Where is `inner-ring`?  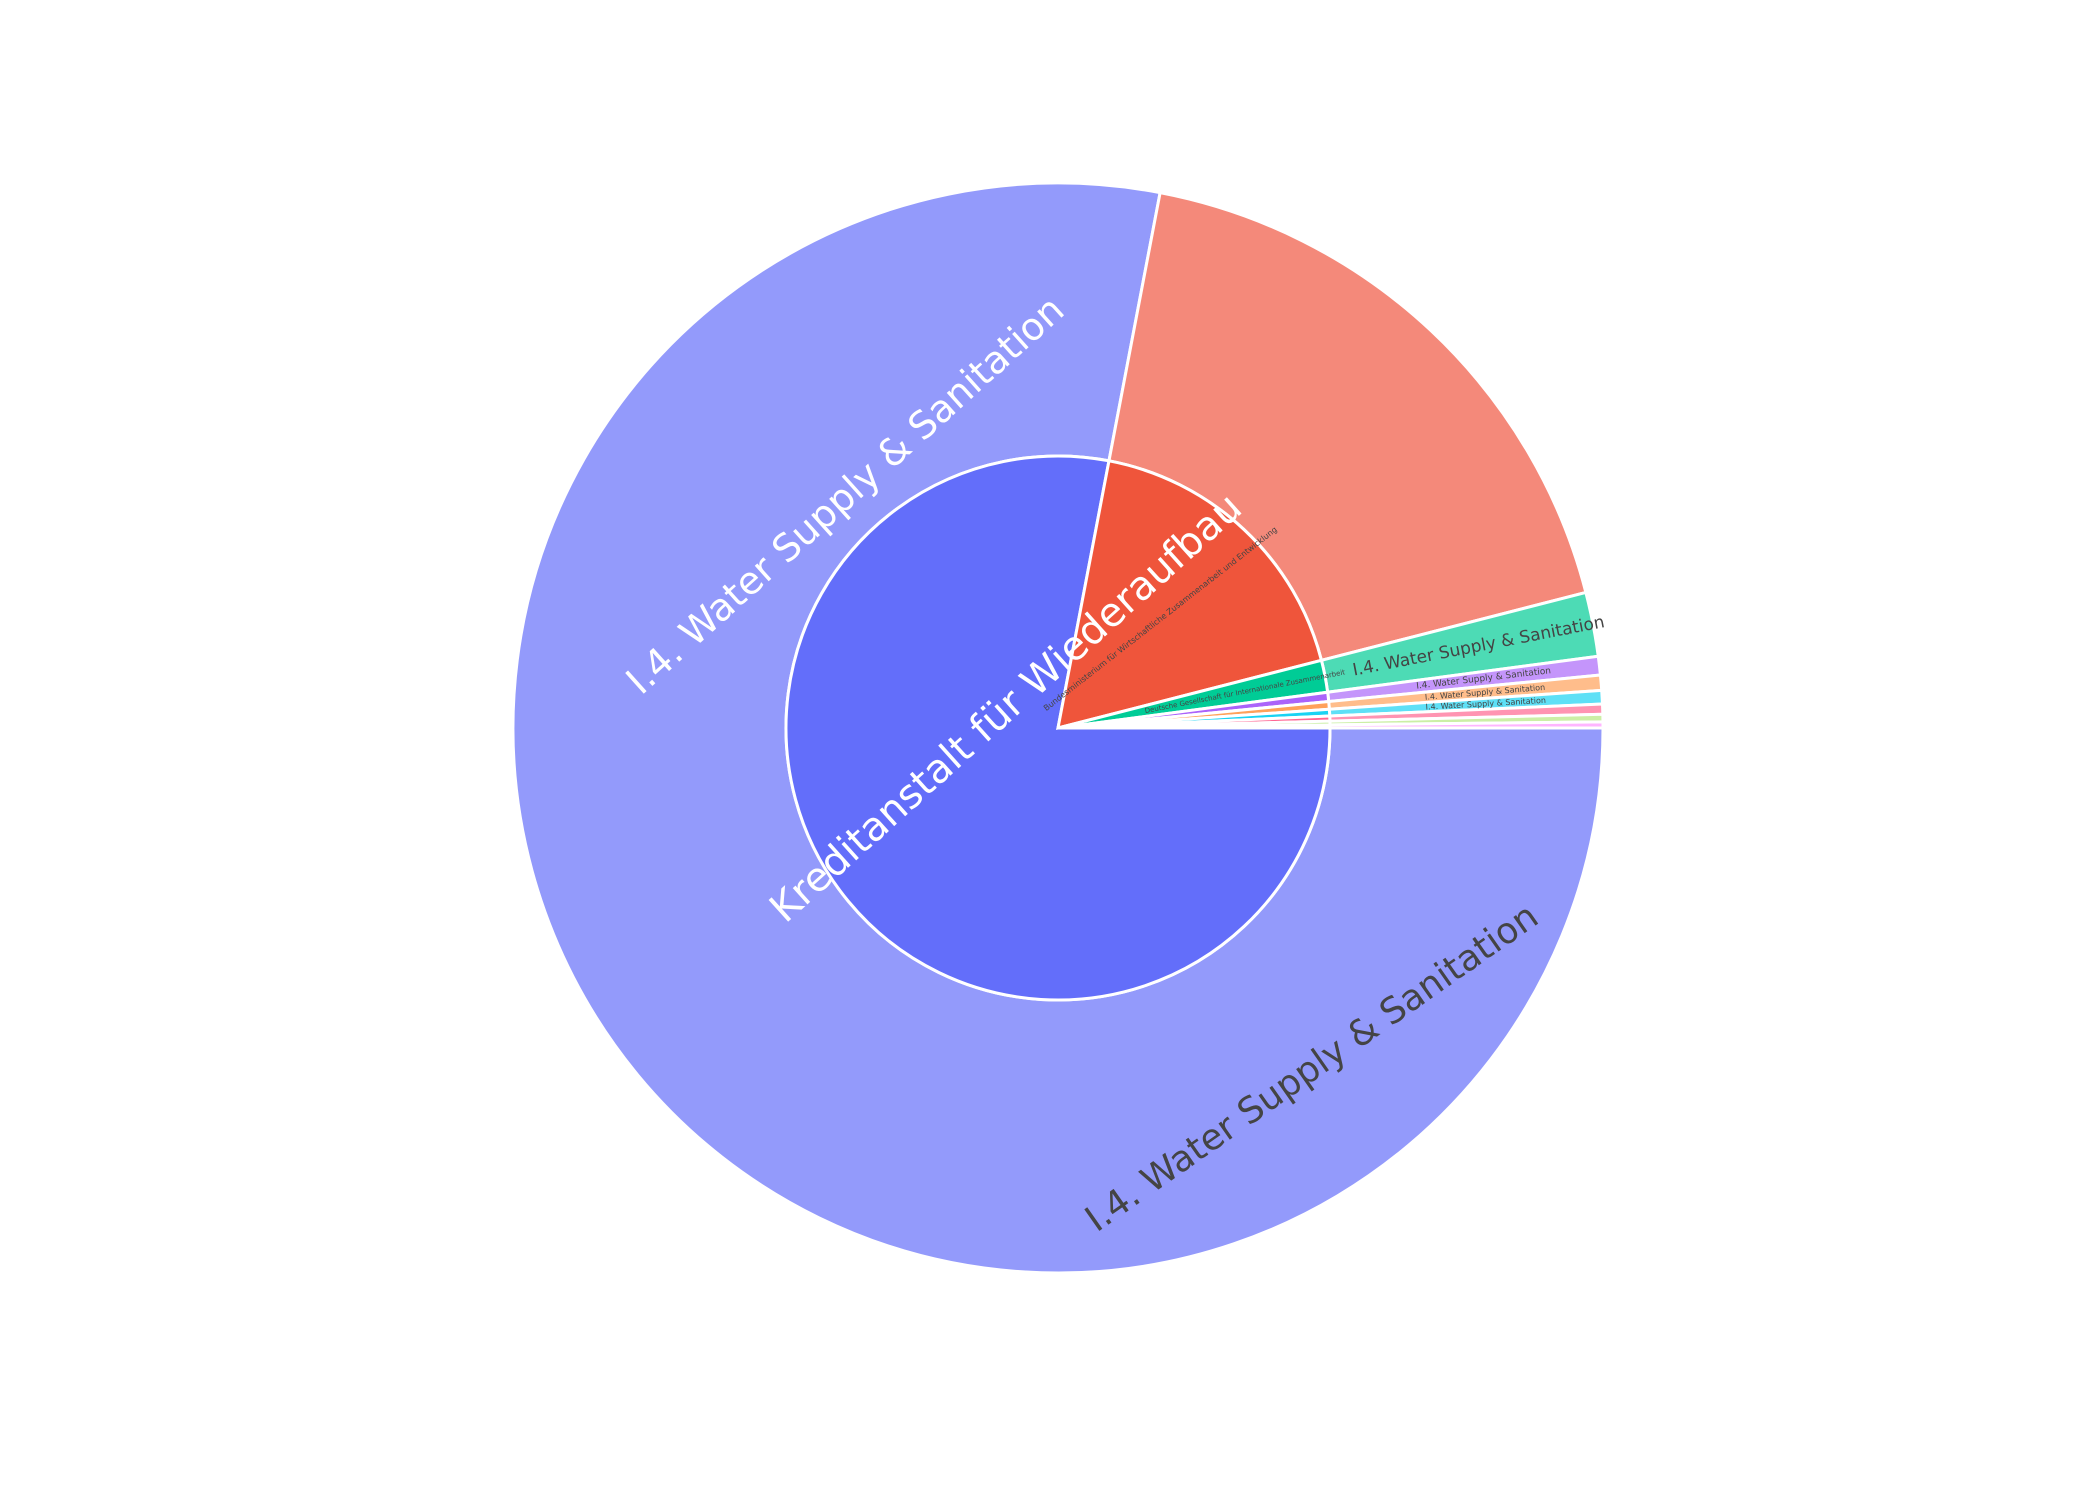
inner-ring is located at coordinates (1058, 728).